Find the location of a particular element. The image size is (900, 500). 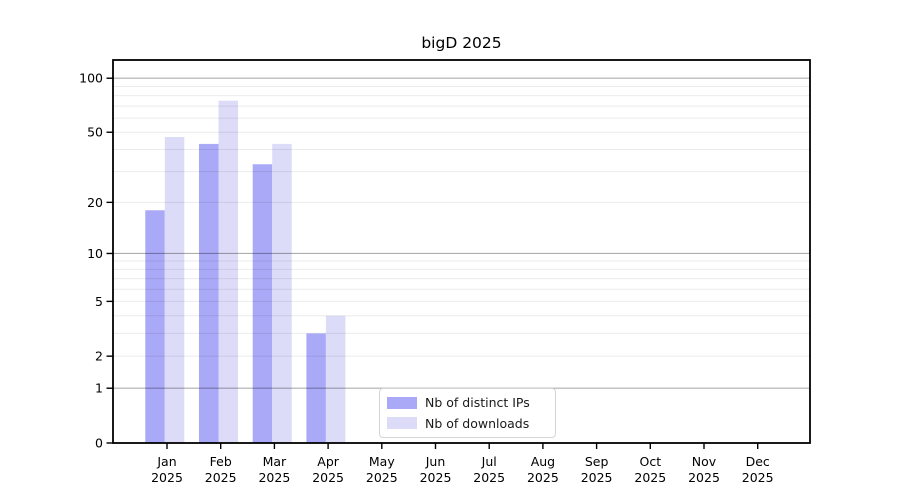

chart-title: bigD 2025 is located at coordinates (461, 43).